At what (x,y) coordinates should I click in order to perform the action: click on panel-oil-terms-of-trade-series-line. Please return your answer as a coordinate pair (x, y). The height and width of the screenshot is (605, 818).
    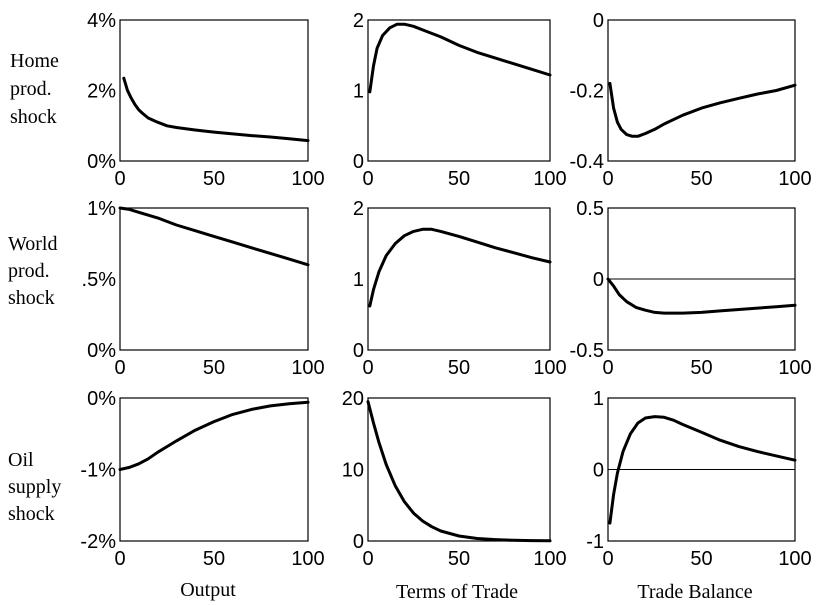
    Looking at the image, I should click on (459, 471).